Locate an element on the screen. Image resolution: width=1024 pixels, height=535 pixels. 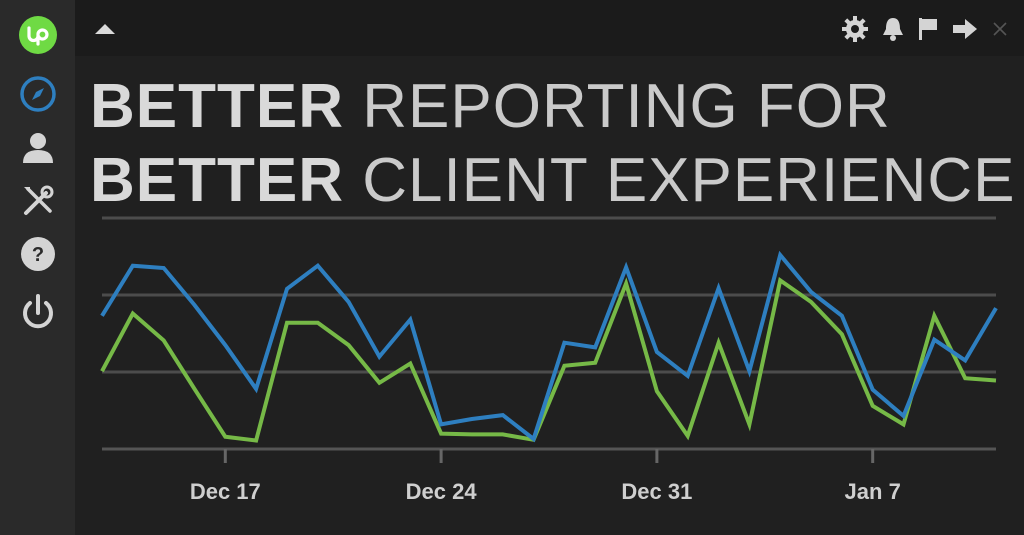
headline-line-1-bold: BETTER is located at coordinates (217, 106).